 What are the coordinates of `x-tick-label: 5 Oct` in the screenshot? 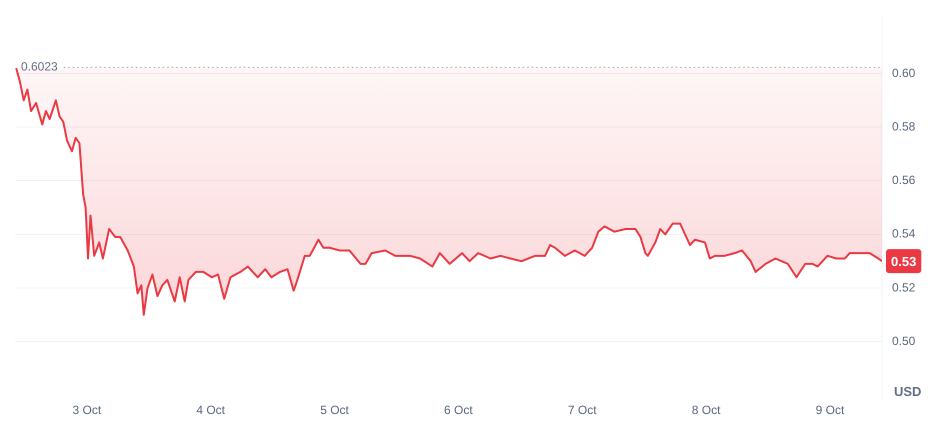 It's located at (335, 410).